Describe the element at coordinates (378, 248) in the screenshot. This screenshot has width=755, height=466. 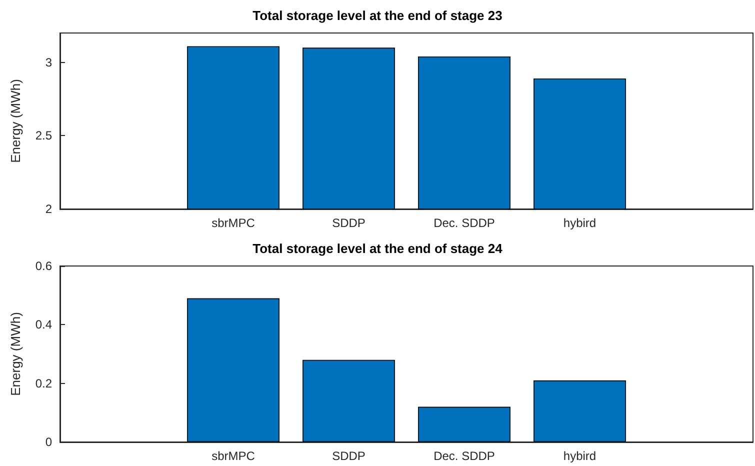
I see `chart-title: Total storage level at the end of stage 24` at that location.